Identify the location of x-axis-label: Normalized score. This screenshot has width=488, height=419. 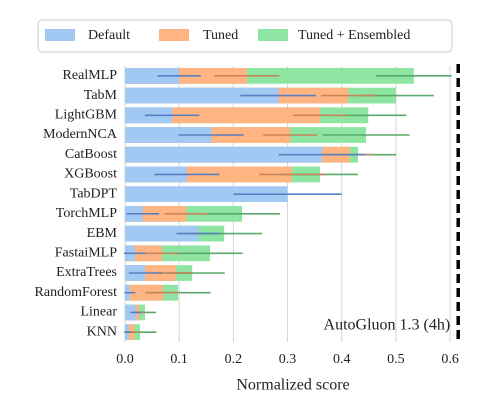
(292, 385).